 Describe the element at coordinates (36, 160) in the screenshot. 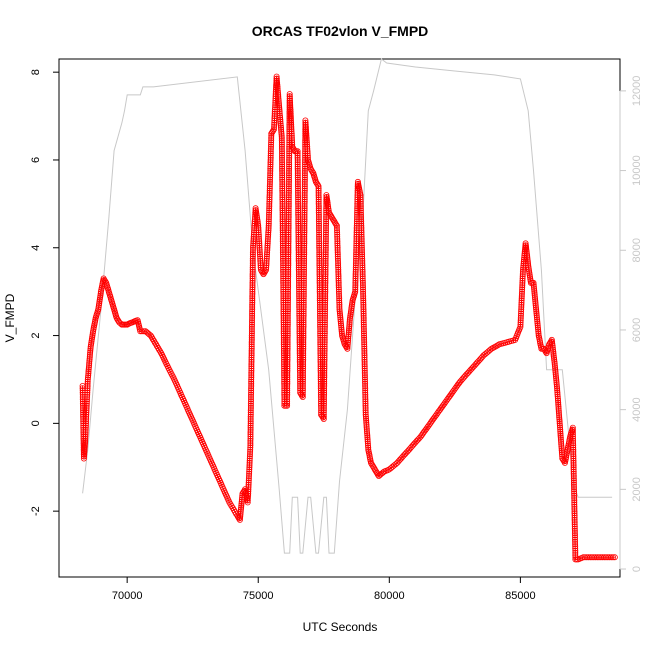

I see `y-tick-label: 6` at that location.